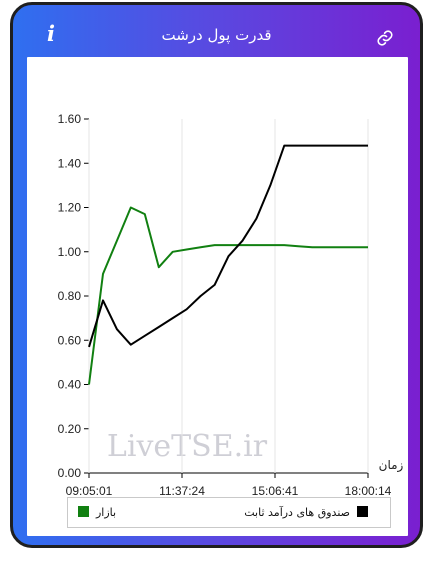  What do you see at coordinates (385, 38) in the screenshot?
I see `link-icon` at bounding box center [385, 38].